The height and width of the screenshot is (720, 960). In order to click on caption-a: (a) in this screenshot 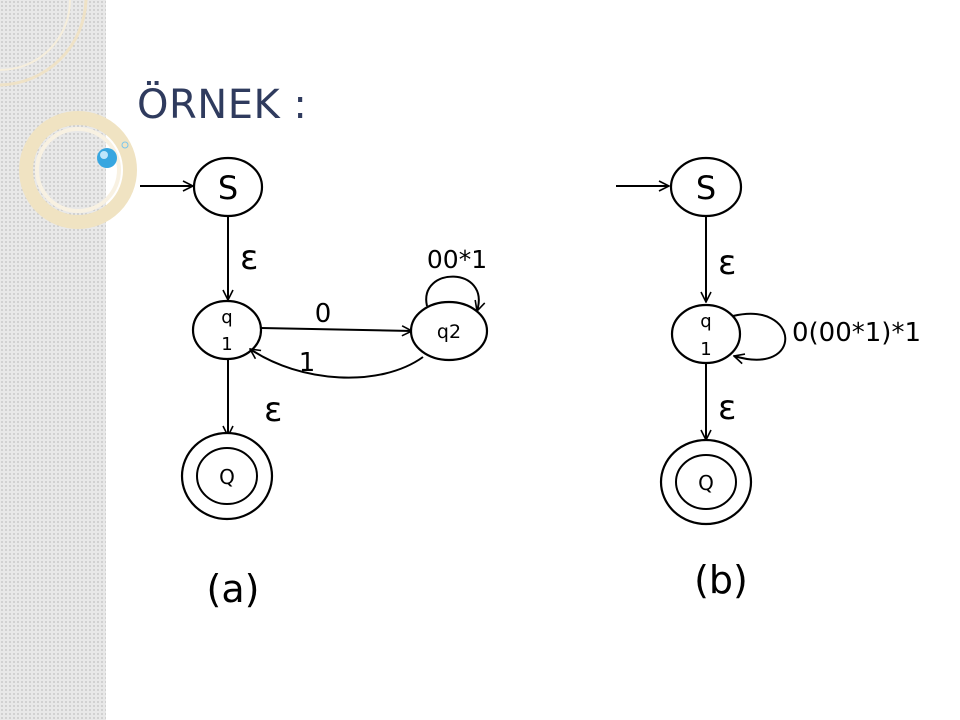, I will do `click(233, 589)`.